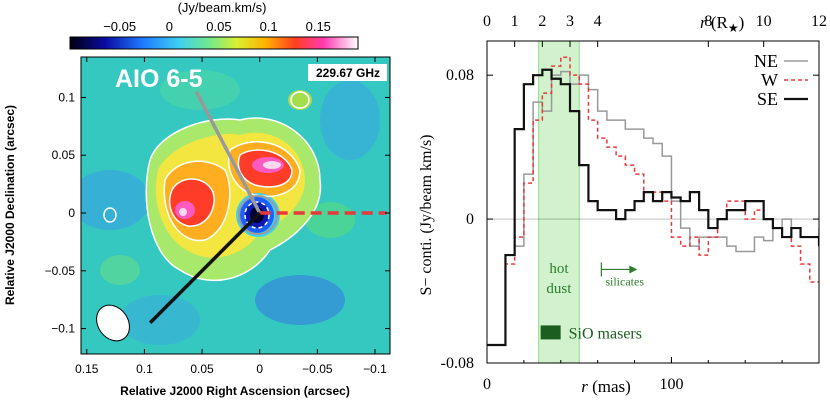 The image size is (830, 405). Describe the element at coordinates (487, 21) in the screenshot. I see `top-tick-label: 0` at that location.